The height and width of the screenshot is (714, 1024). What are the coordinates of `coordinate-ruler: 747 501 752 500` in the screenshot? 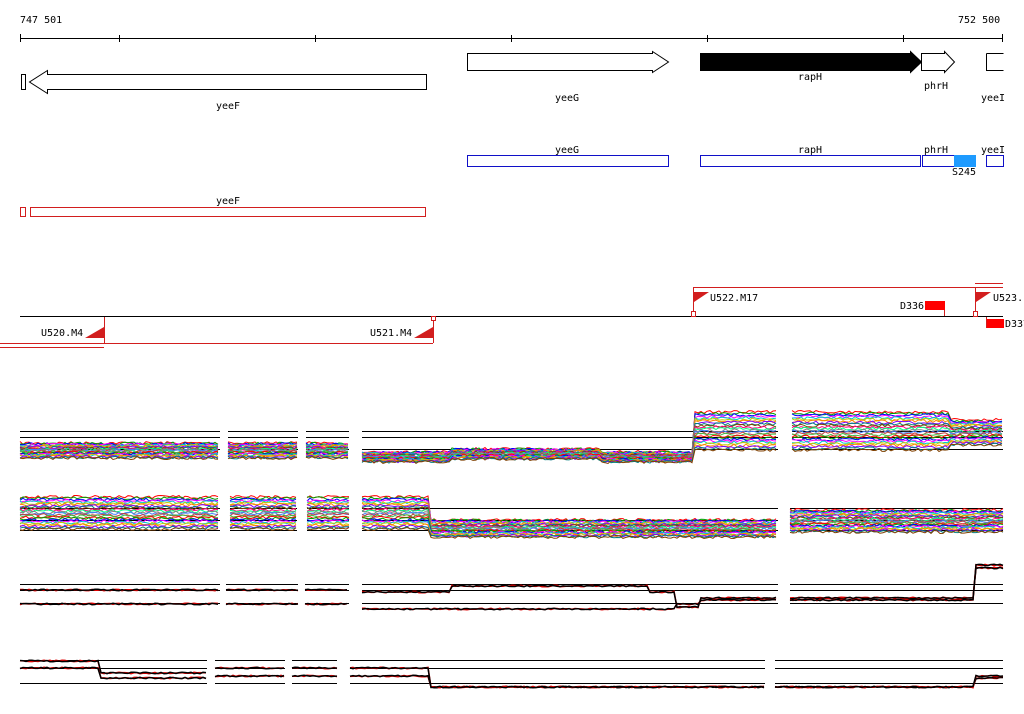 It's located at (511, 28).